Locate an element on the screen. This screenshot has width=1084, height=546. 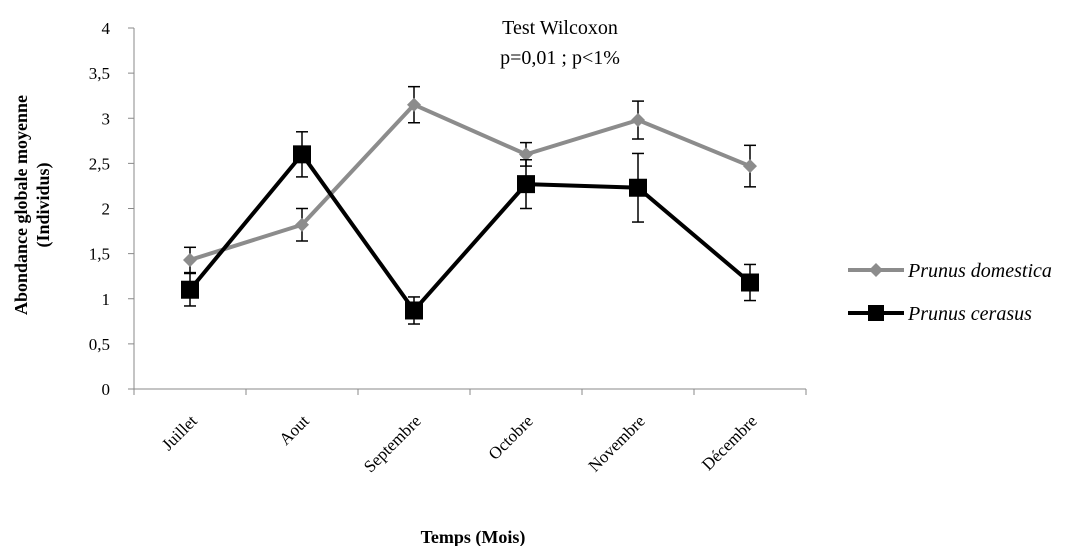
y-tick-label: 4 is located at coordinates (106, 28).